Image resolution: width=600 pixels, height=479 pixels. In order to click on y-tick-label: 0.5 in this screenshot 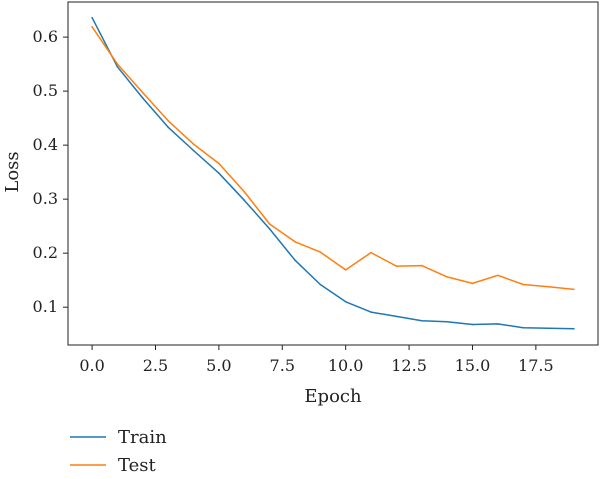, I will do `click(45, 90)`.